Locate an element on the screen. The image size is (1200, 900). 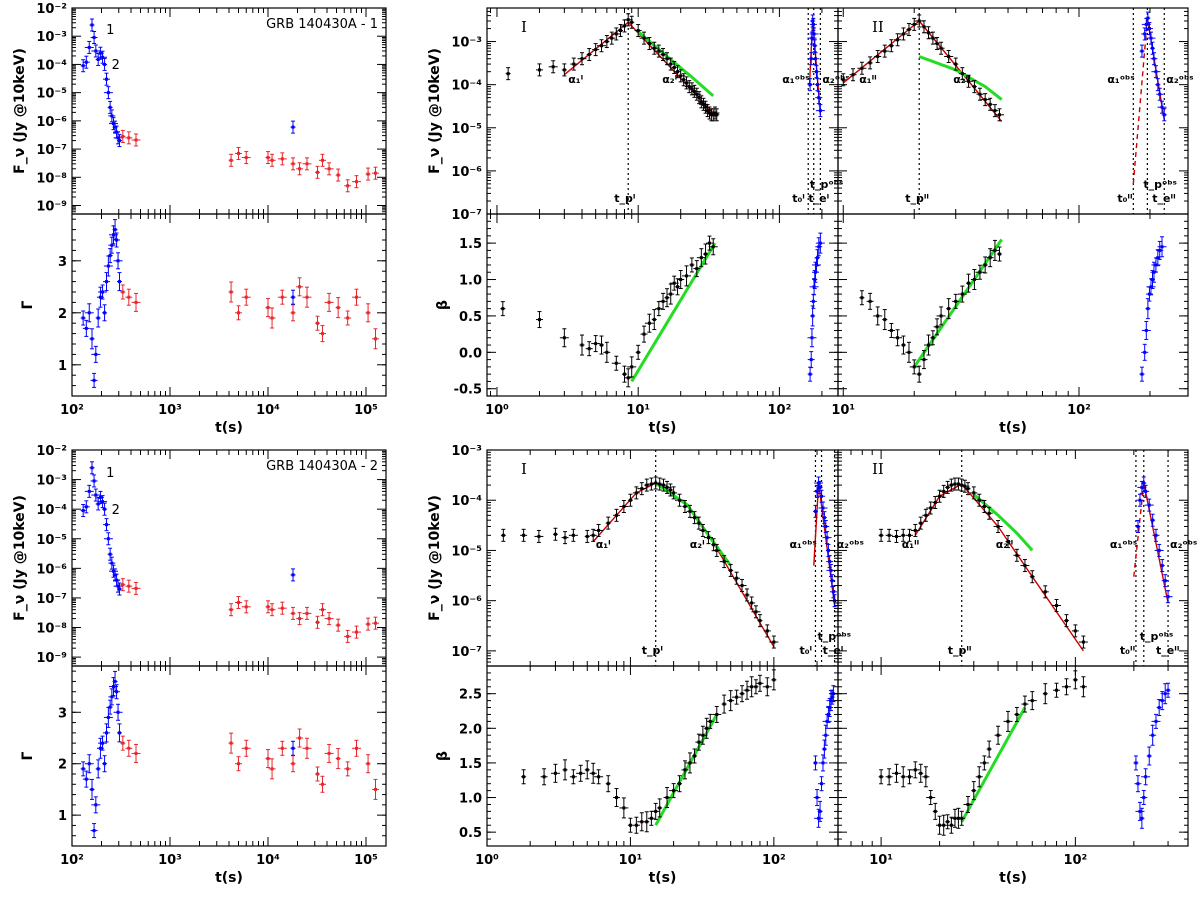
annotation-label: t₀ᴵᴵ is located at coordinates (1127, 650).